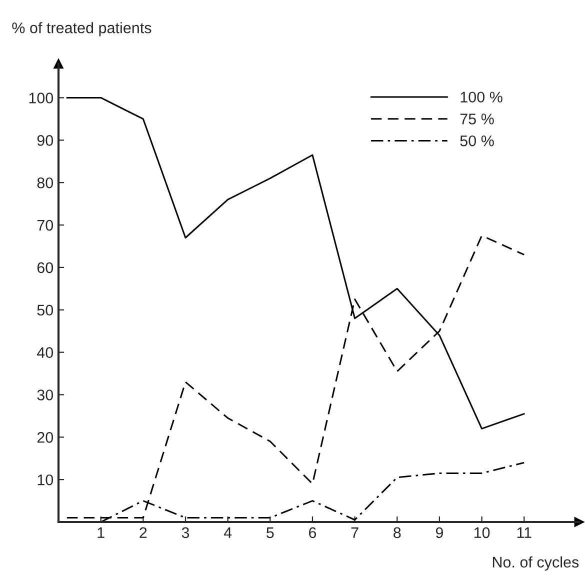 This screenshot has height=580, width=585. I want to click on y-tick-label: 30, so click(45, 395).